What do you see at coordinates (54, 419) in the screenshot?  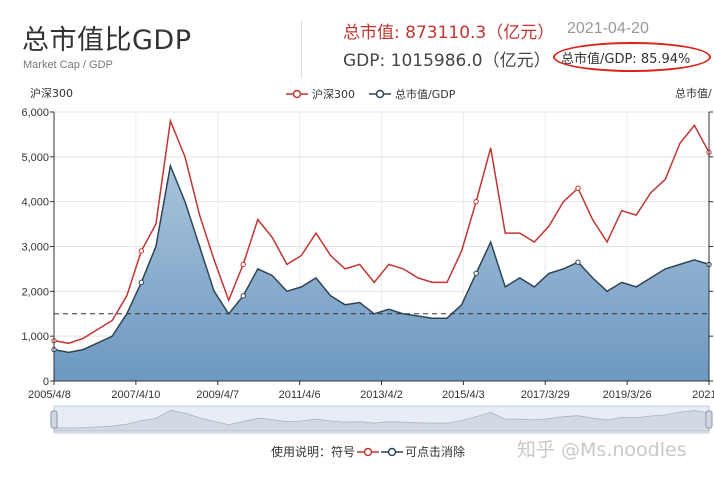 I see `zoom-handle-left` at bounding box center [54, 419].